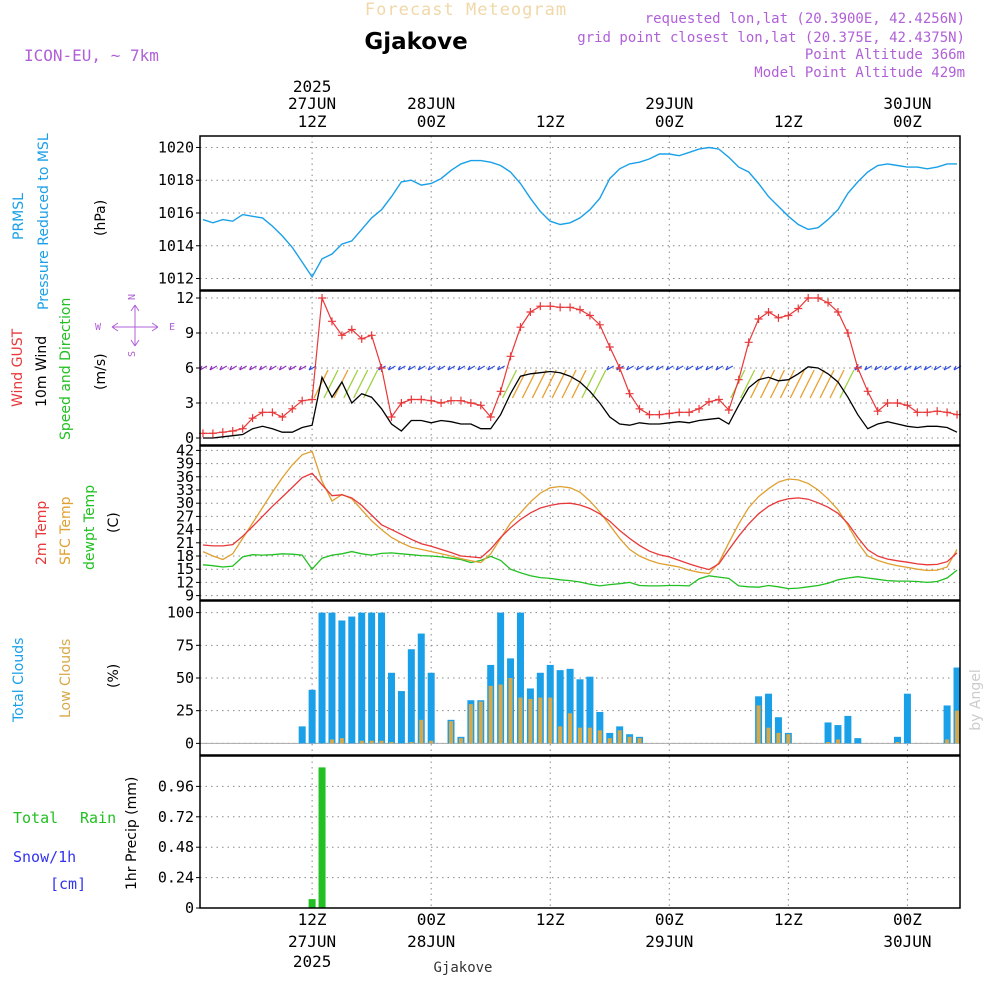  I want to click on compass-n: N, so click(132, 297).